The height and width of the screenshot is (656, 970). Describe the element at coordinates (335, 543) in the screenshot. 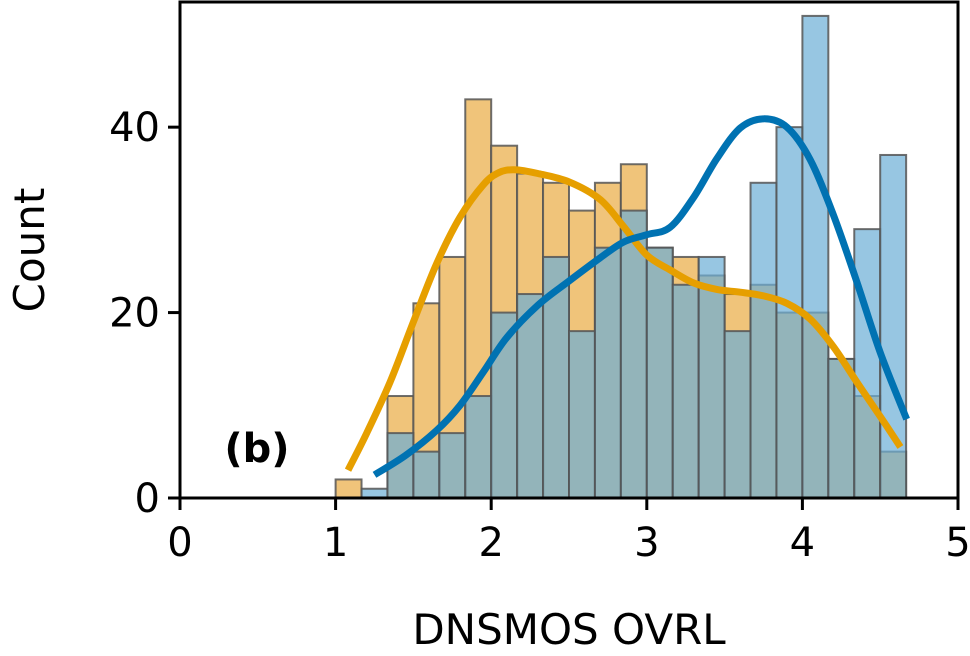

I see `x-tick-label-1: 1` at that location.